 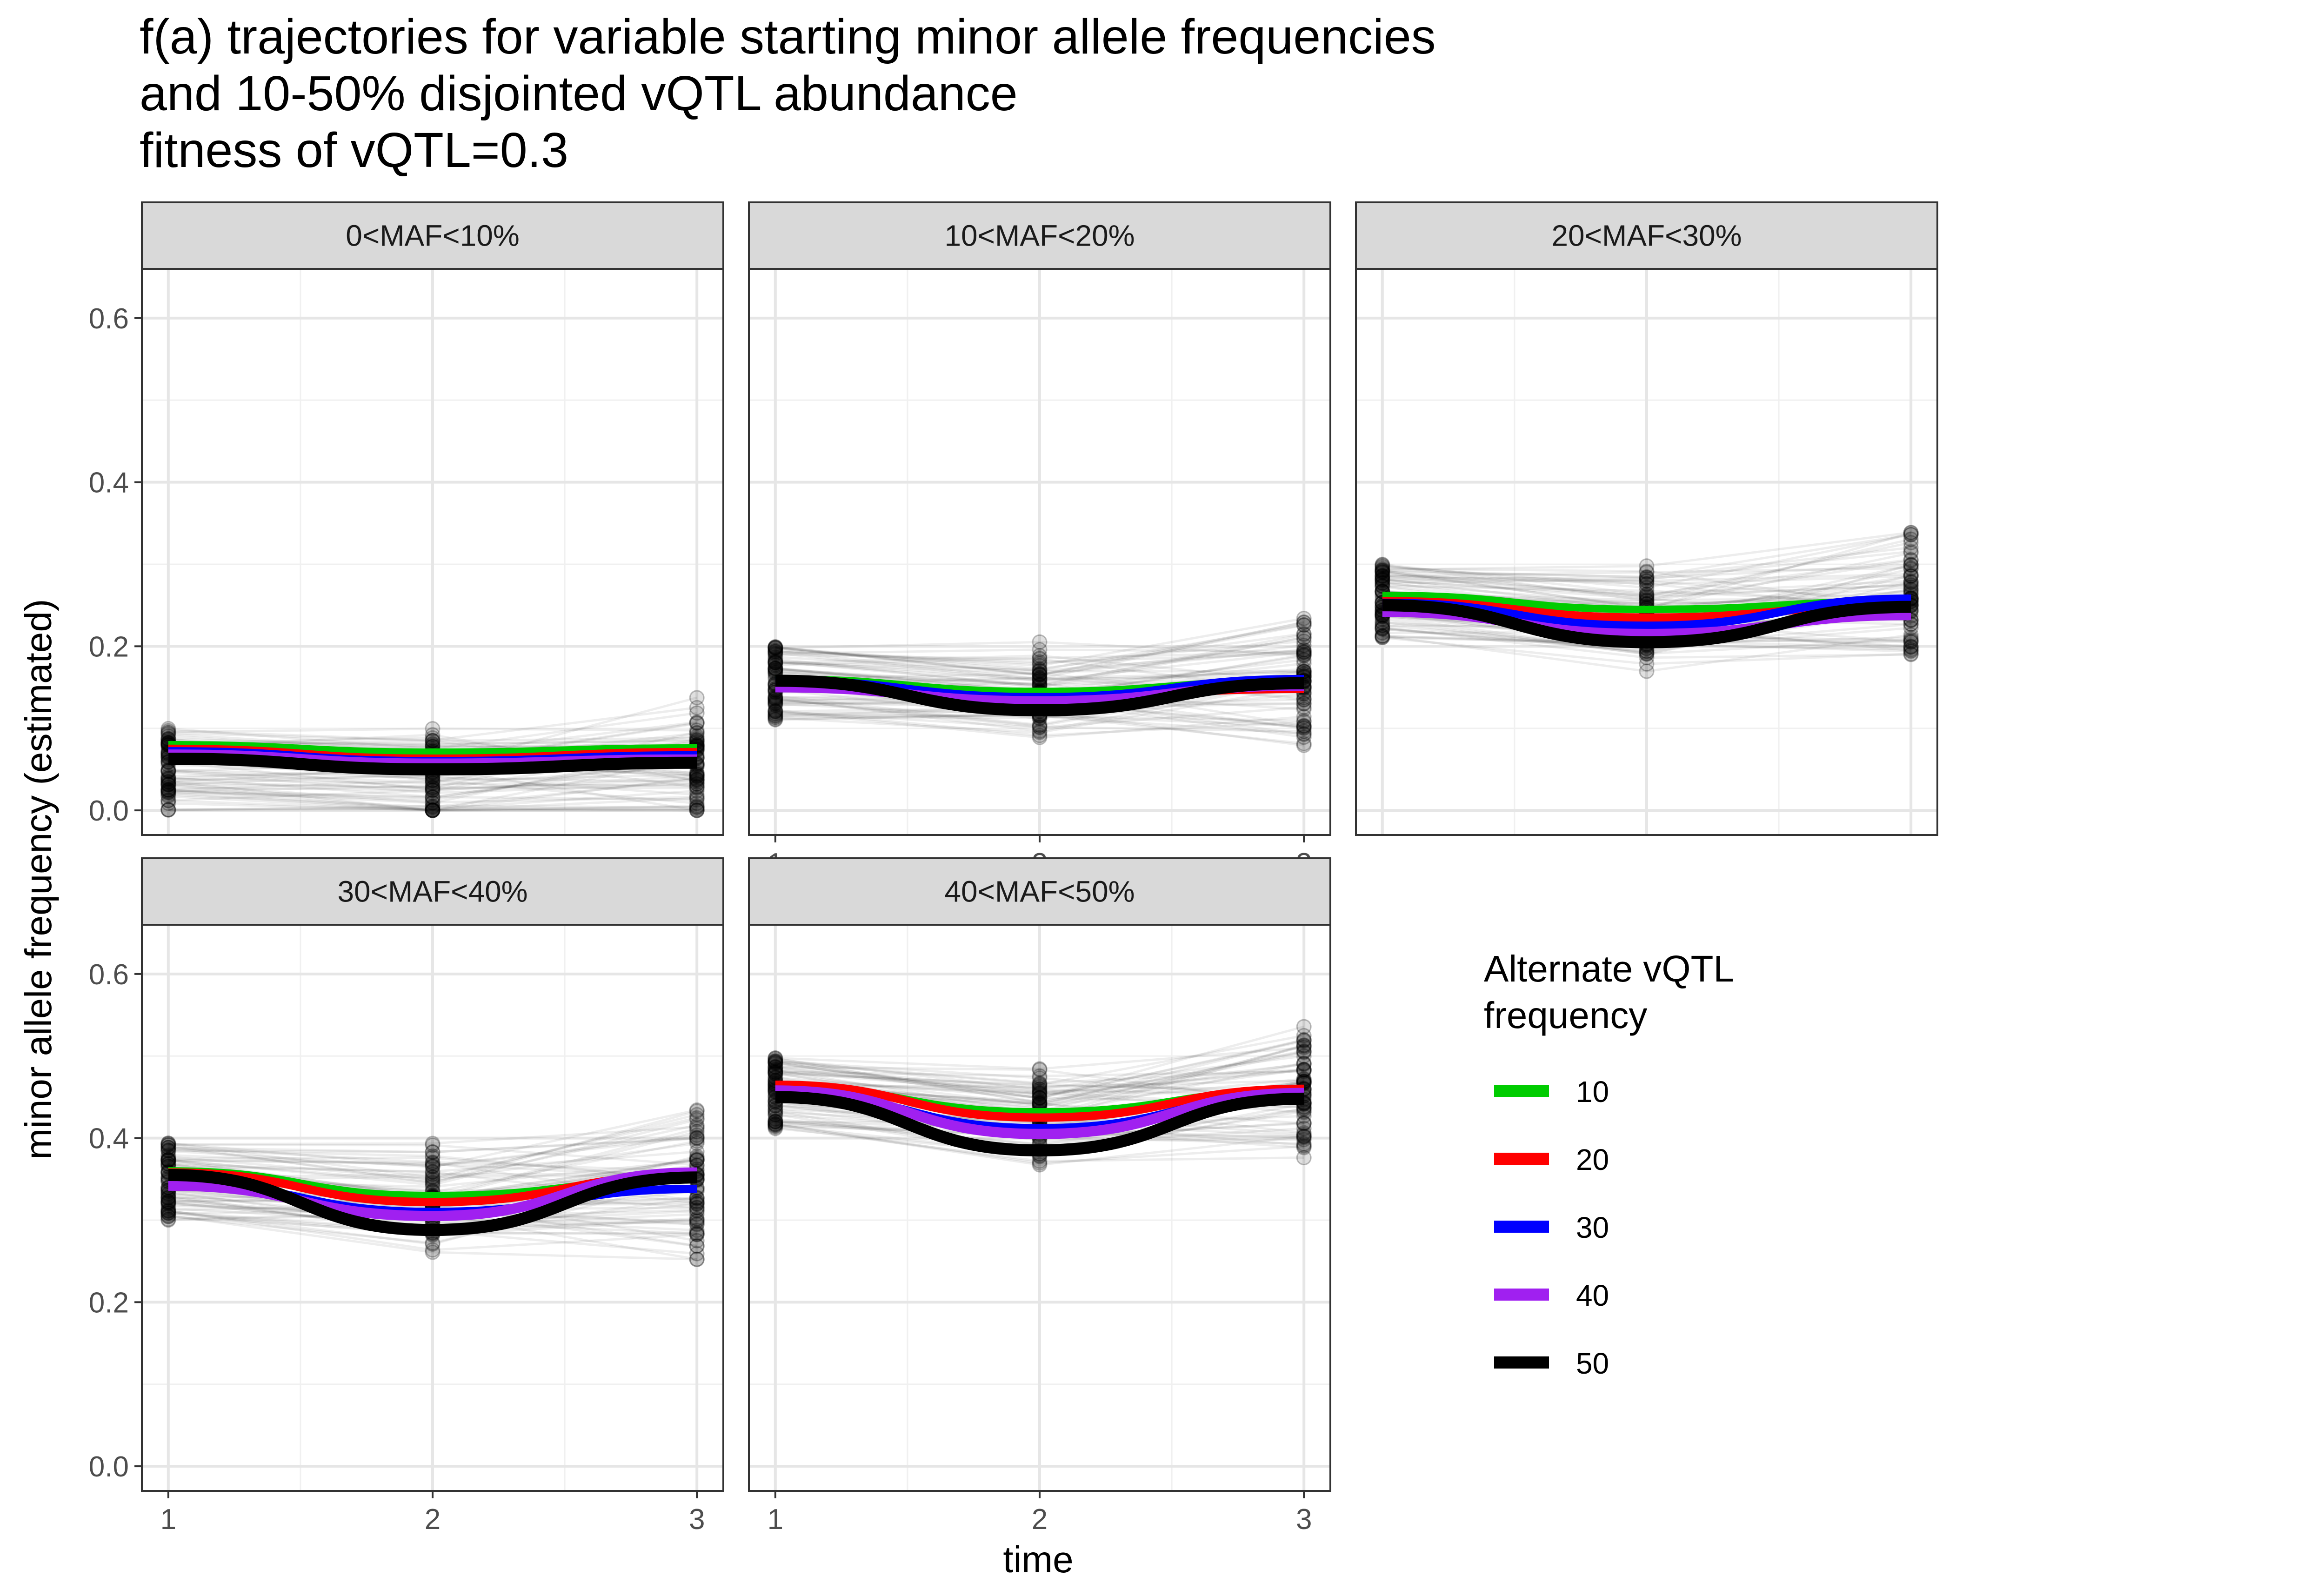 What do you see at coordinates (1039, 540) in the screenshot?
I see `facet-panel: 10<MAF<20%123` at bounding box center [1039, 540].